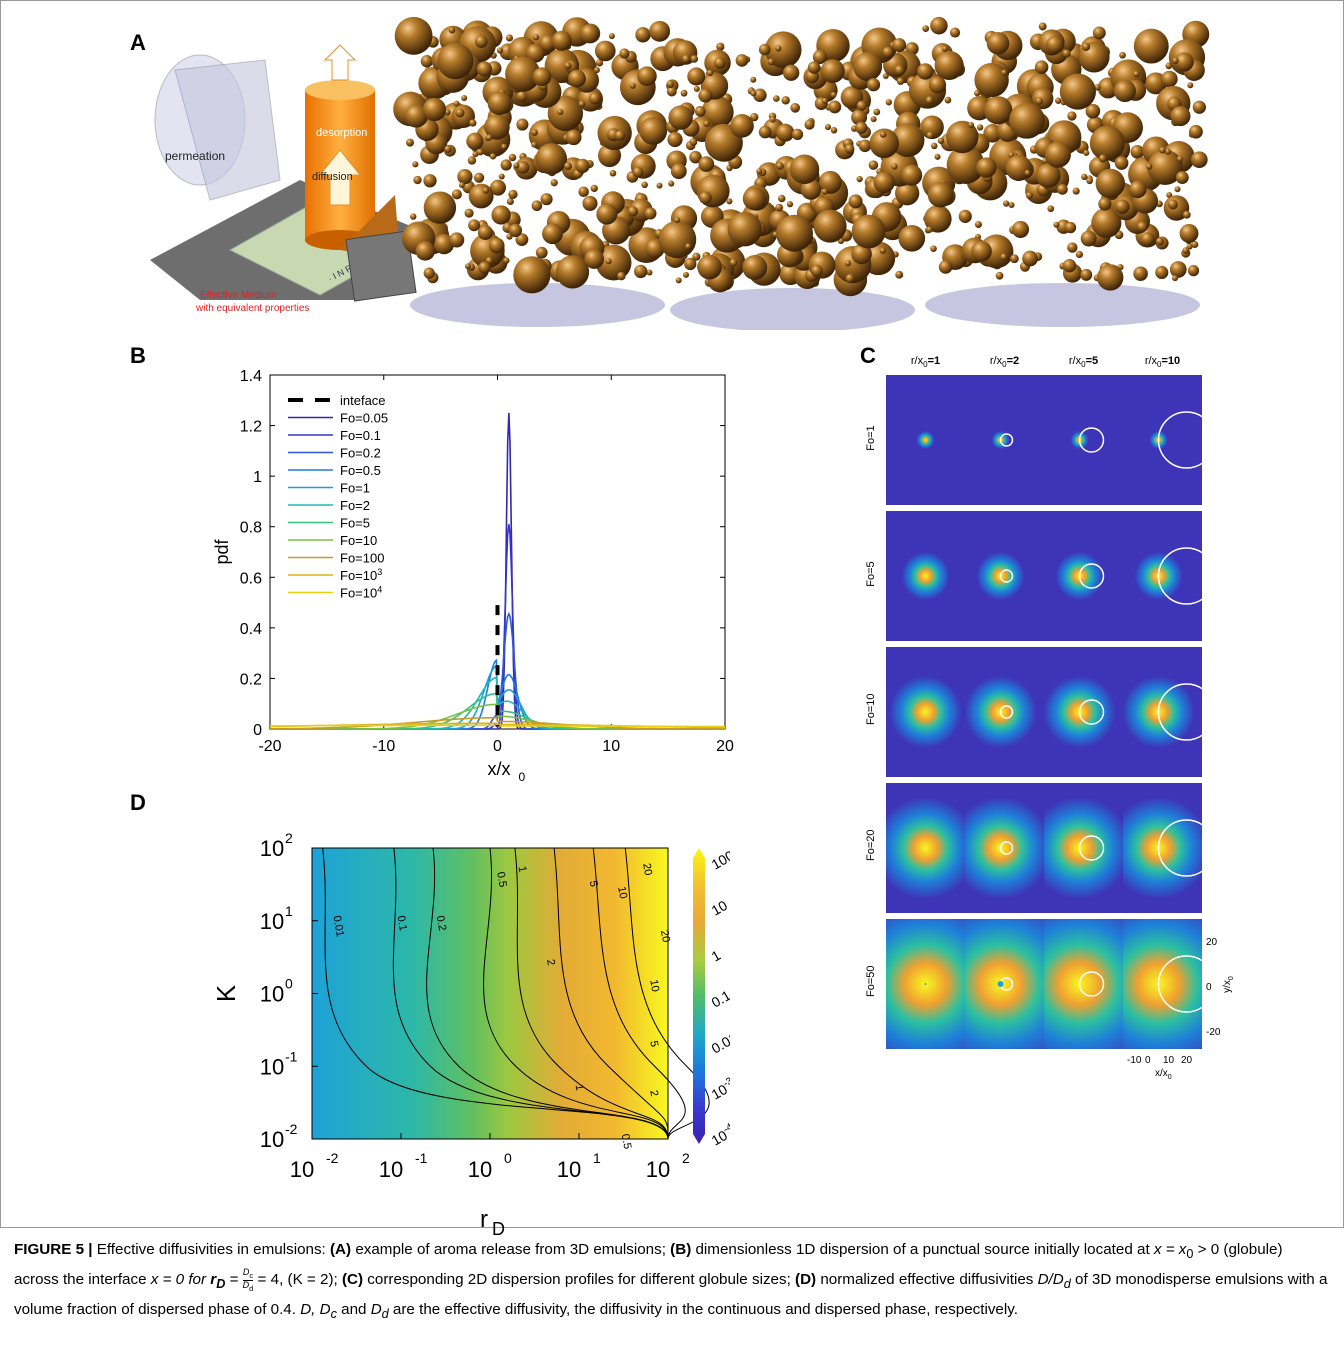 The image size is (1344, 1367). I want to click on x-axis-label: x/x0, so click(1163, 1074).